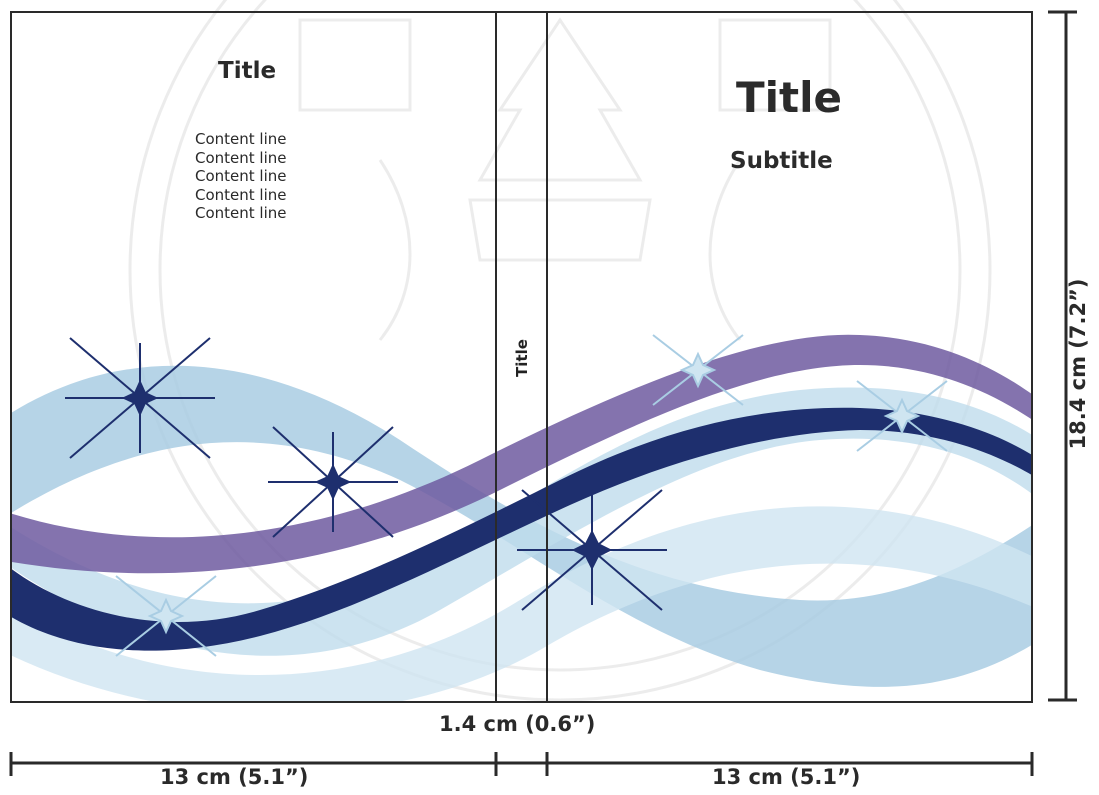  What do you see at coordinates (1078, 364) in the screenshot?
I see `height-label: 18.4 cm (7.2”)` at bounding box center [1078, 364].